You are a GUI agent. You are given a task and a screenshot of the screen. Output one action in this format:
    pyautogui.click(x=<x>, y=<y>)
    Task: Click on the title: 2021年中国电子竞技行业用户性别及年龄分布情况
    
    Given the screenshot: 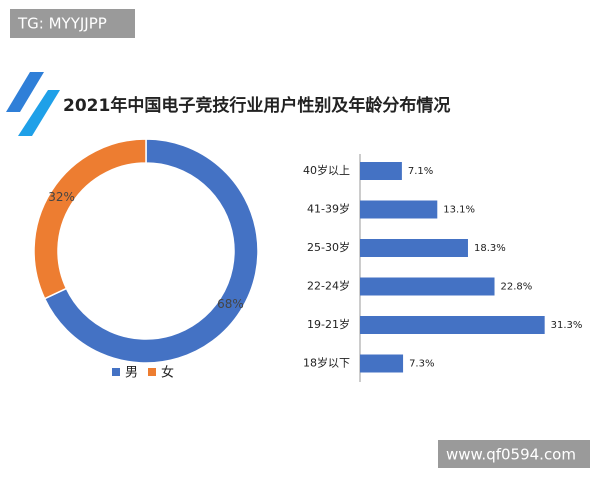 What is the action you would take?
    pyautogui.click(x=256, y=105)
    